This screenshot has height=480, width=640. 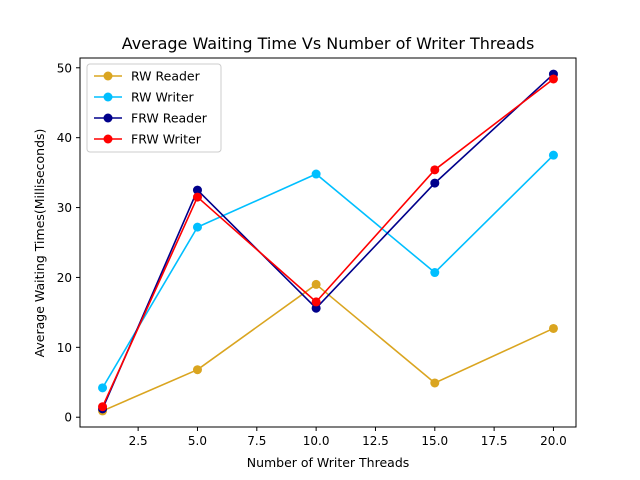 I want to click on x-tick-label: 20.0, so click(x=553, y=441).